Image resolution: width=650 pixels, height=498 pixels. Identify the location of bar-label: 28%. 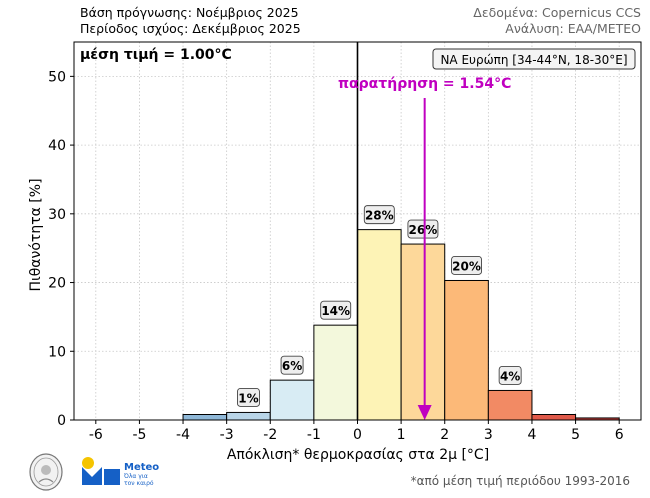
(379, 216).